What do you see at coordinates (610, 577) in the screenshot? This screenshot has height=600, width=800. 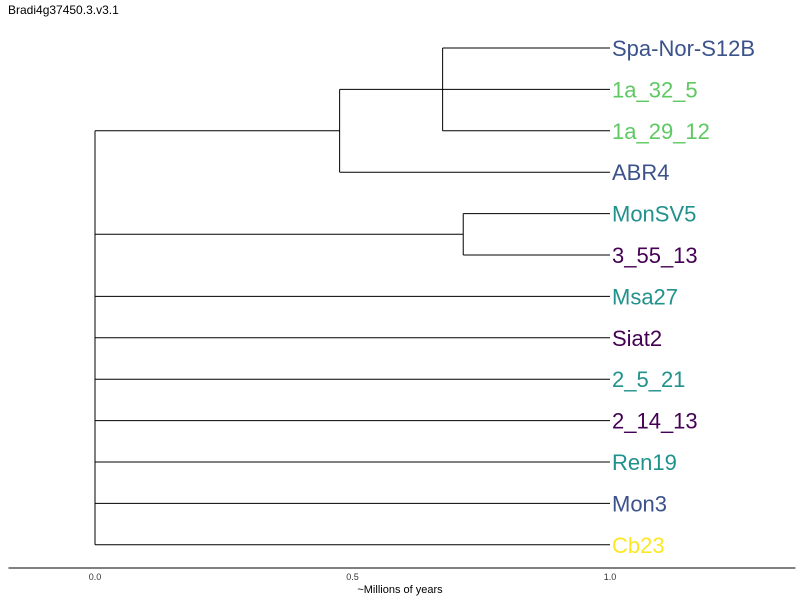 I see `axis-tick-label: 1.0` at bounding box center [610, 577].